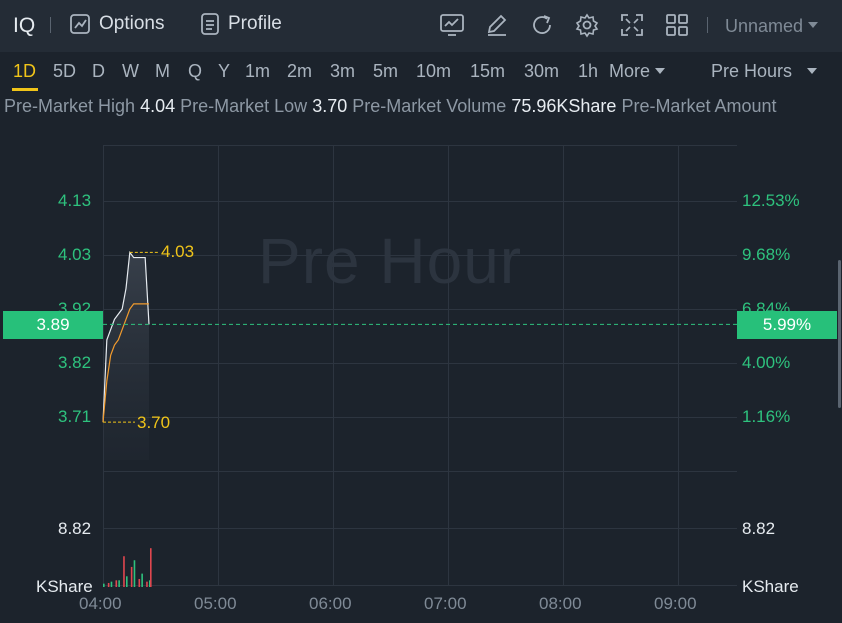  I want to click on volume-tick-left: 8.82, so click(75, 528).